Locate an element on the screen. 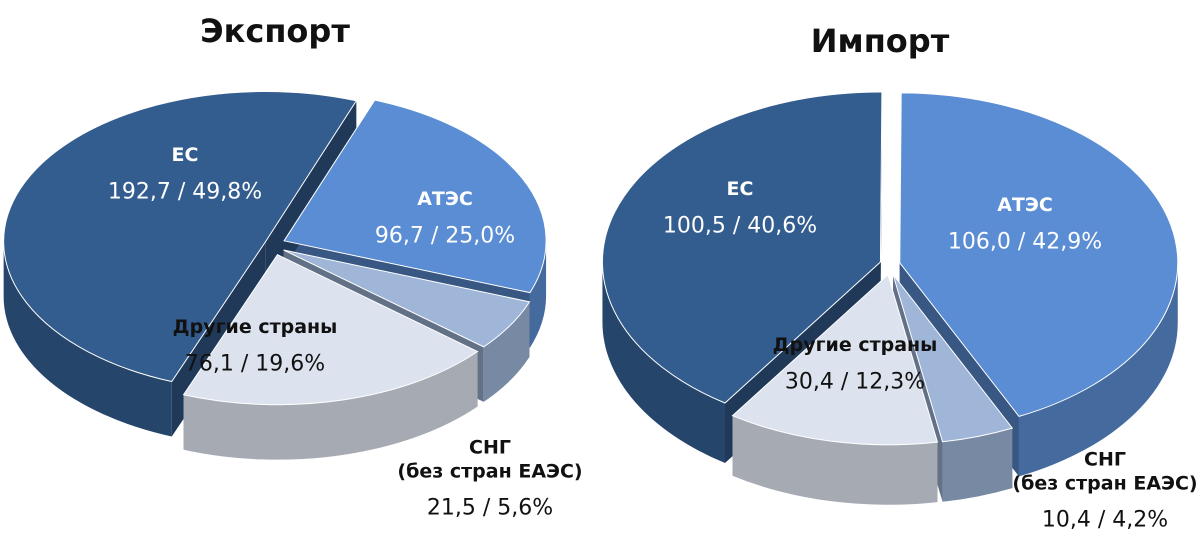 This screenshot has width=1200, height=547. chart-title: Экспорт is located at coordinates (275, 31).